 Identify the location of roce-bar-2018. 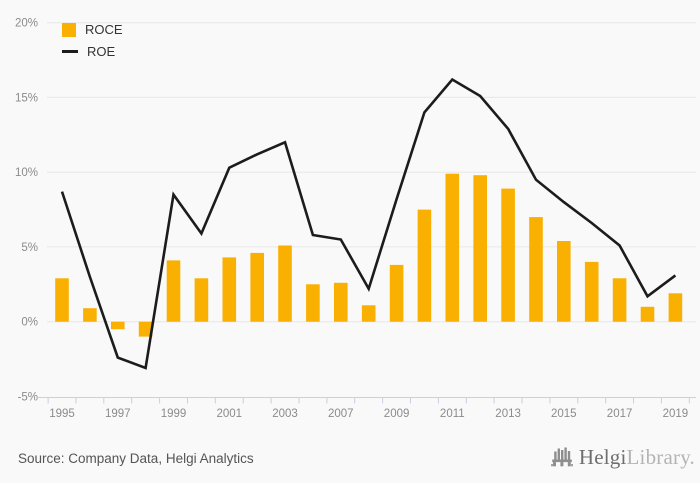
(647, 314).